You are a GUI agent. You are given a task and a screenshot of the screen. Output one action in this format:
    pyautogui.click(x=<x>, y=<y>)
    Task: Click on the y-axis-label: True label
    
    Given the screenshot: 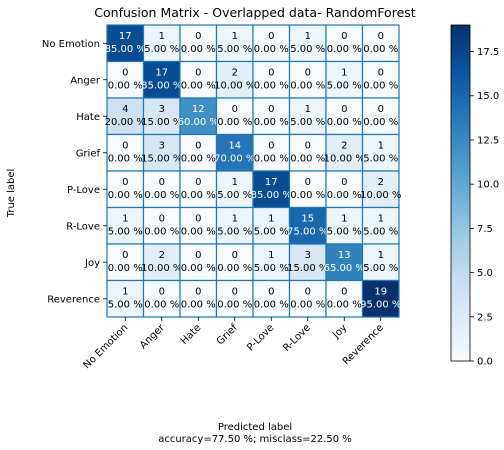 What is the action you would take?
    pyautogui.click(x=11, y=194)
    